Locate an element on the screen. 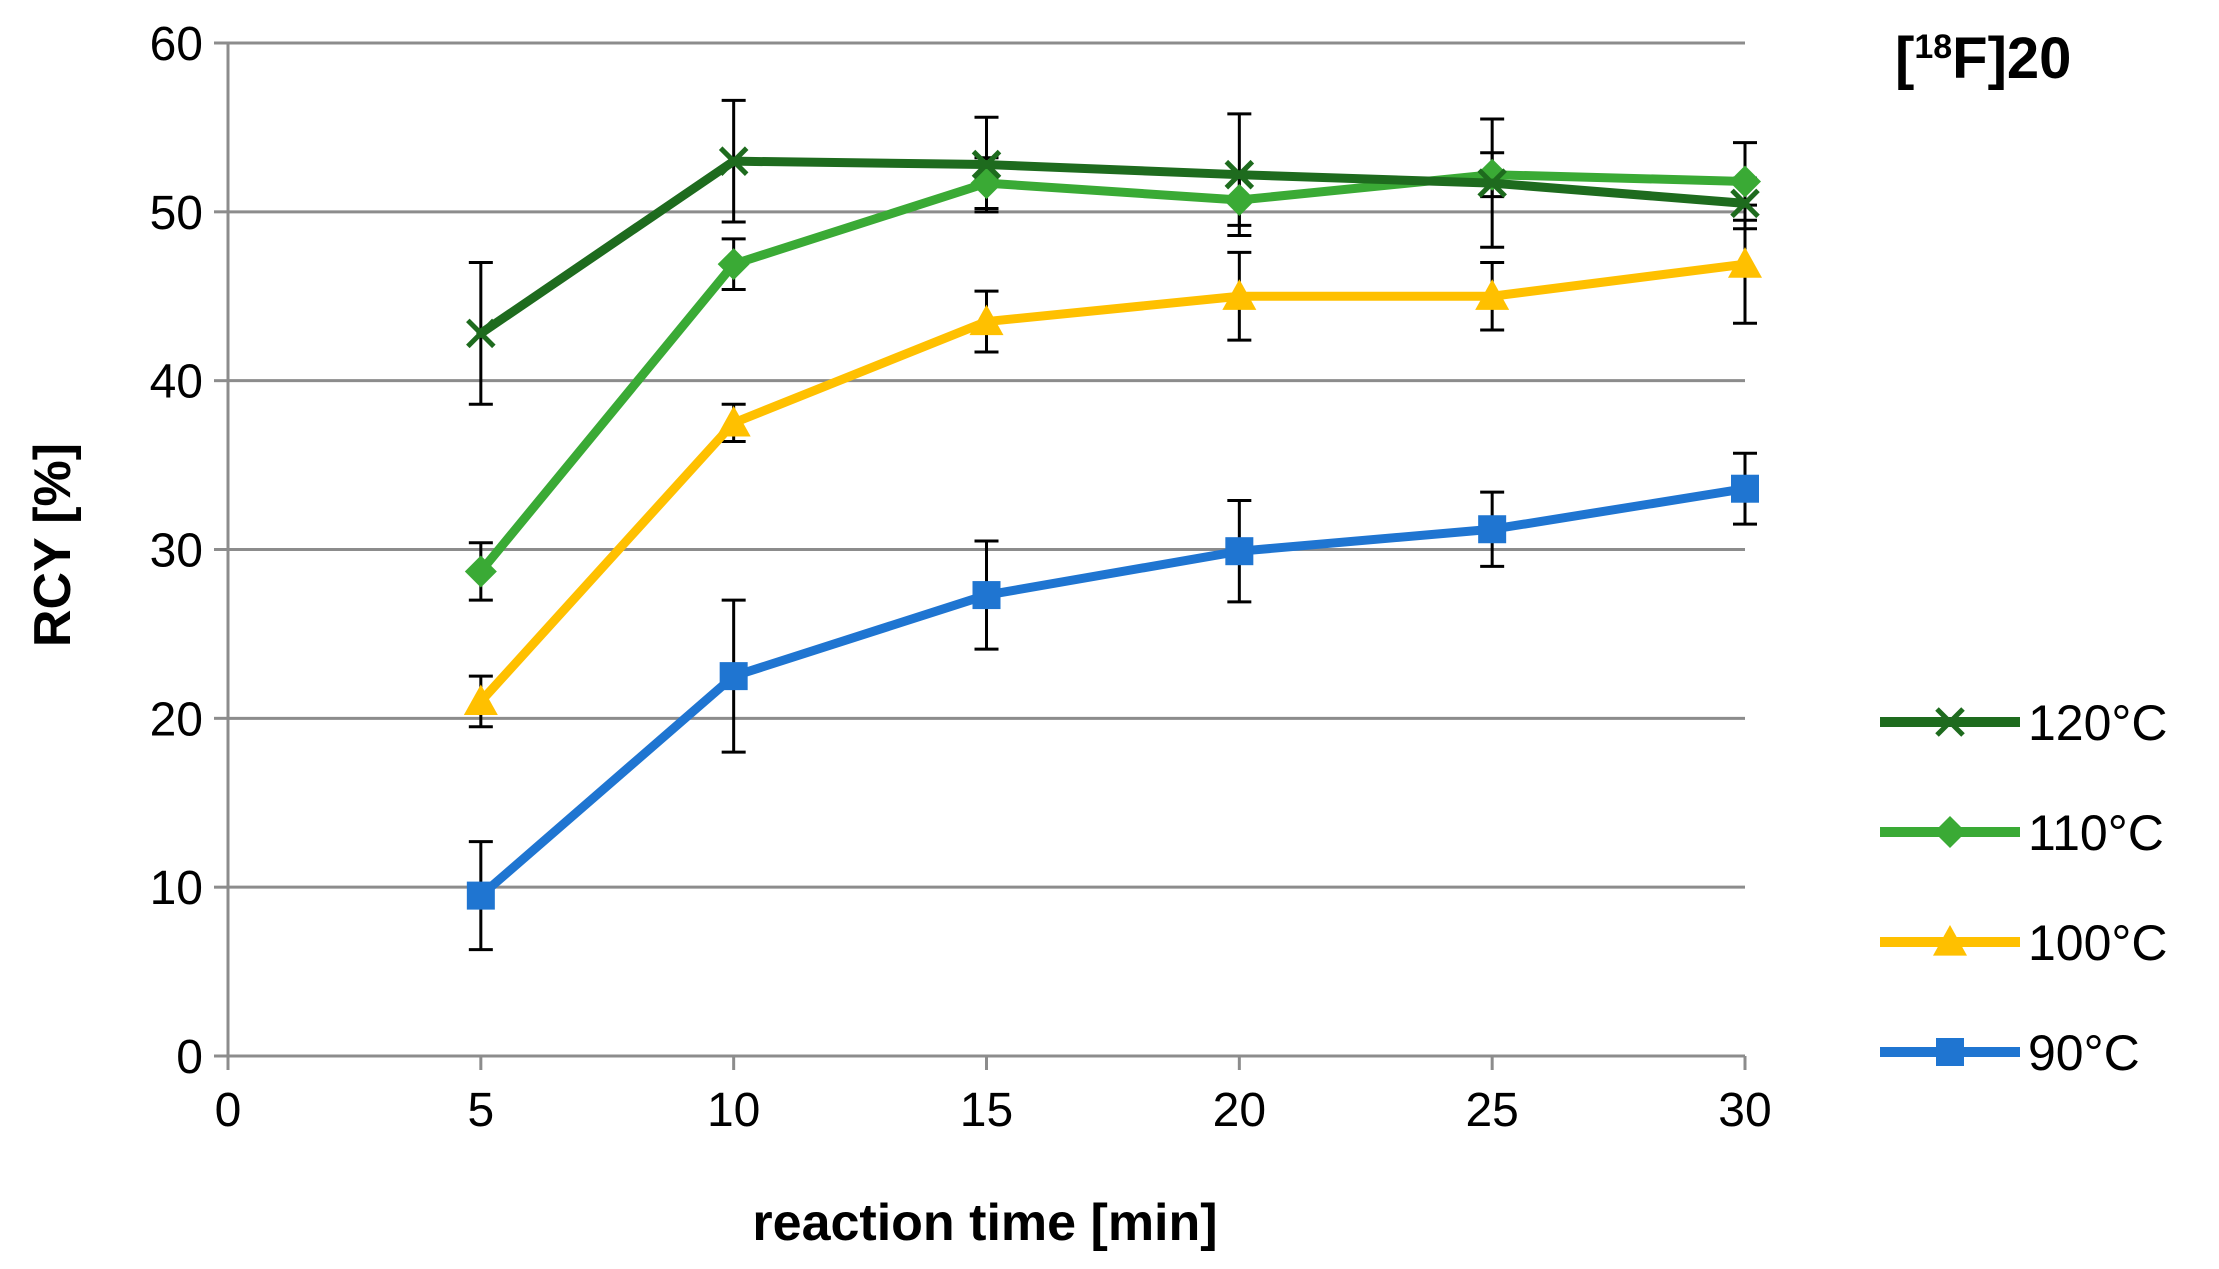 Image resolution: width=2219 pixels, height=1269 pixels. x-tick-label: 30 is located at coordinates (1744, 1110).